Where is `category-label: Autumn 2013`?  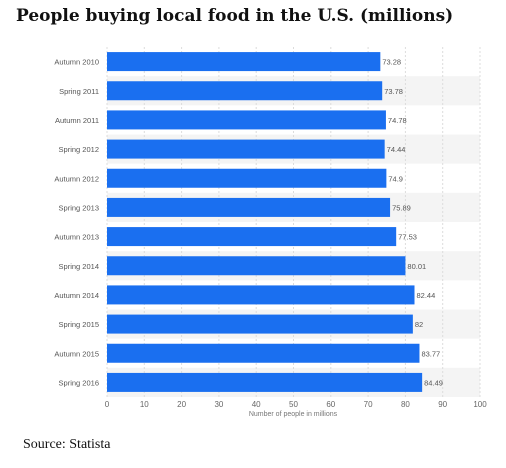
category-label: Autumn 2013 is located at coordinates (76, 237).